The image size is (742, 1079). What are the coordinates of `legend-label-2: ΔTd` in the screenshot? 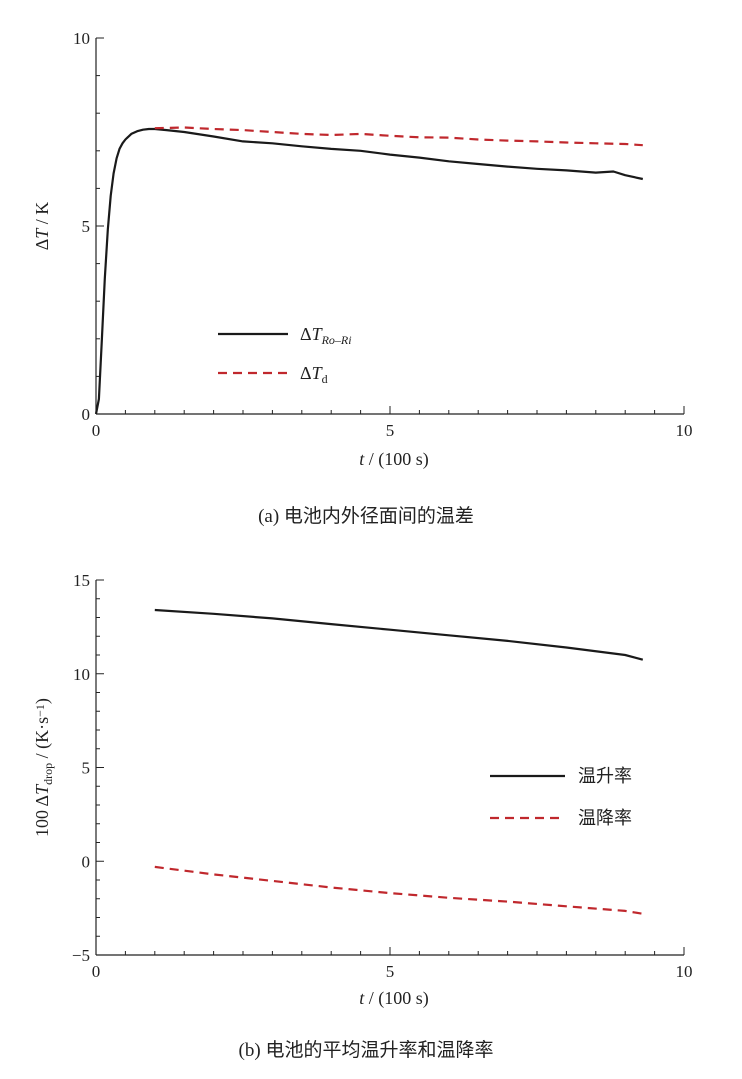 It's located at (314, 374).